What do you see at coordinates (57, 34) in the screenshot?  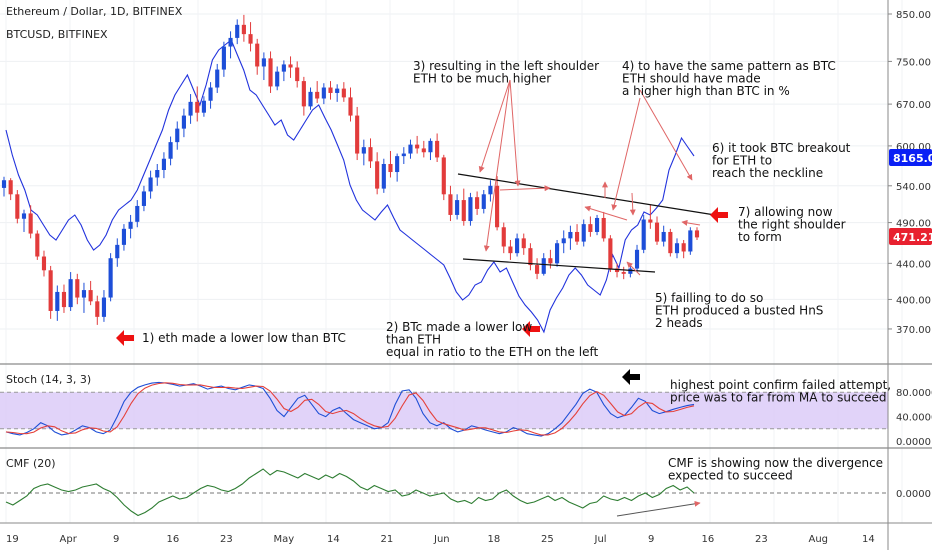 I see `compare-title: BTCUSD, BITFINEX` at bounding box center [57, 34].